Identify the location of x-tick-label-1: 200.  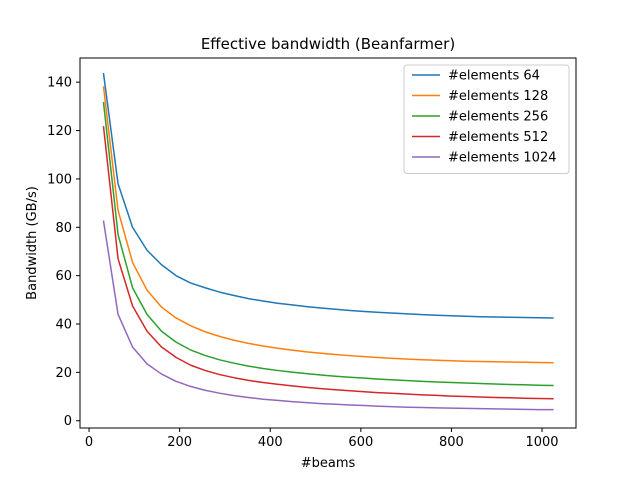
(179, 442).